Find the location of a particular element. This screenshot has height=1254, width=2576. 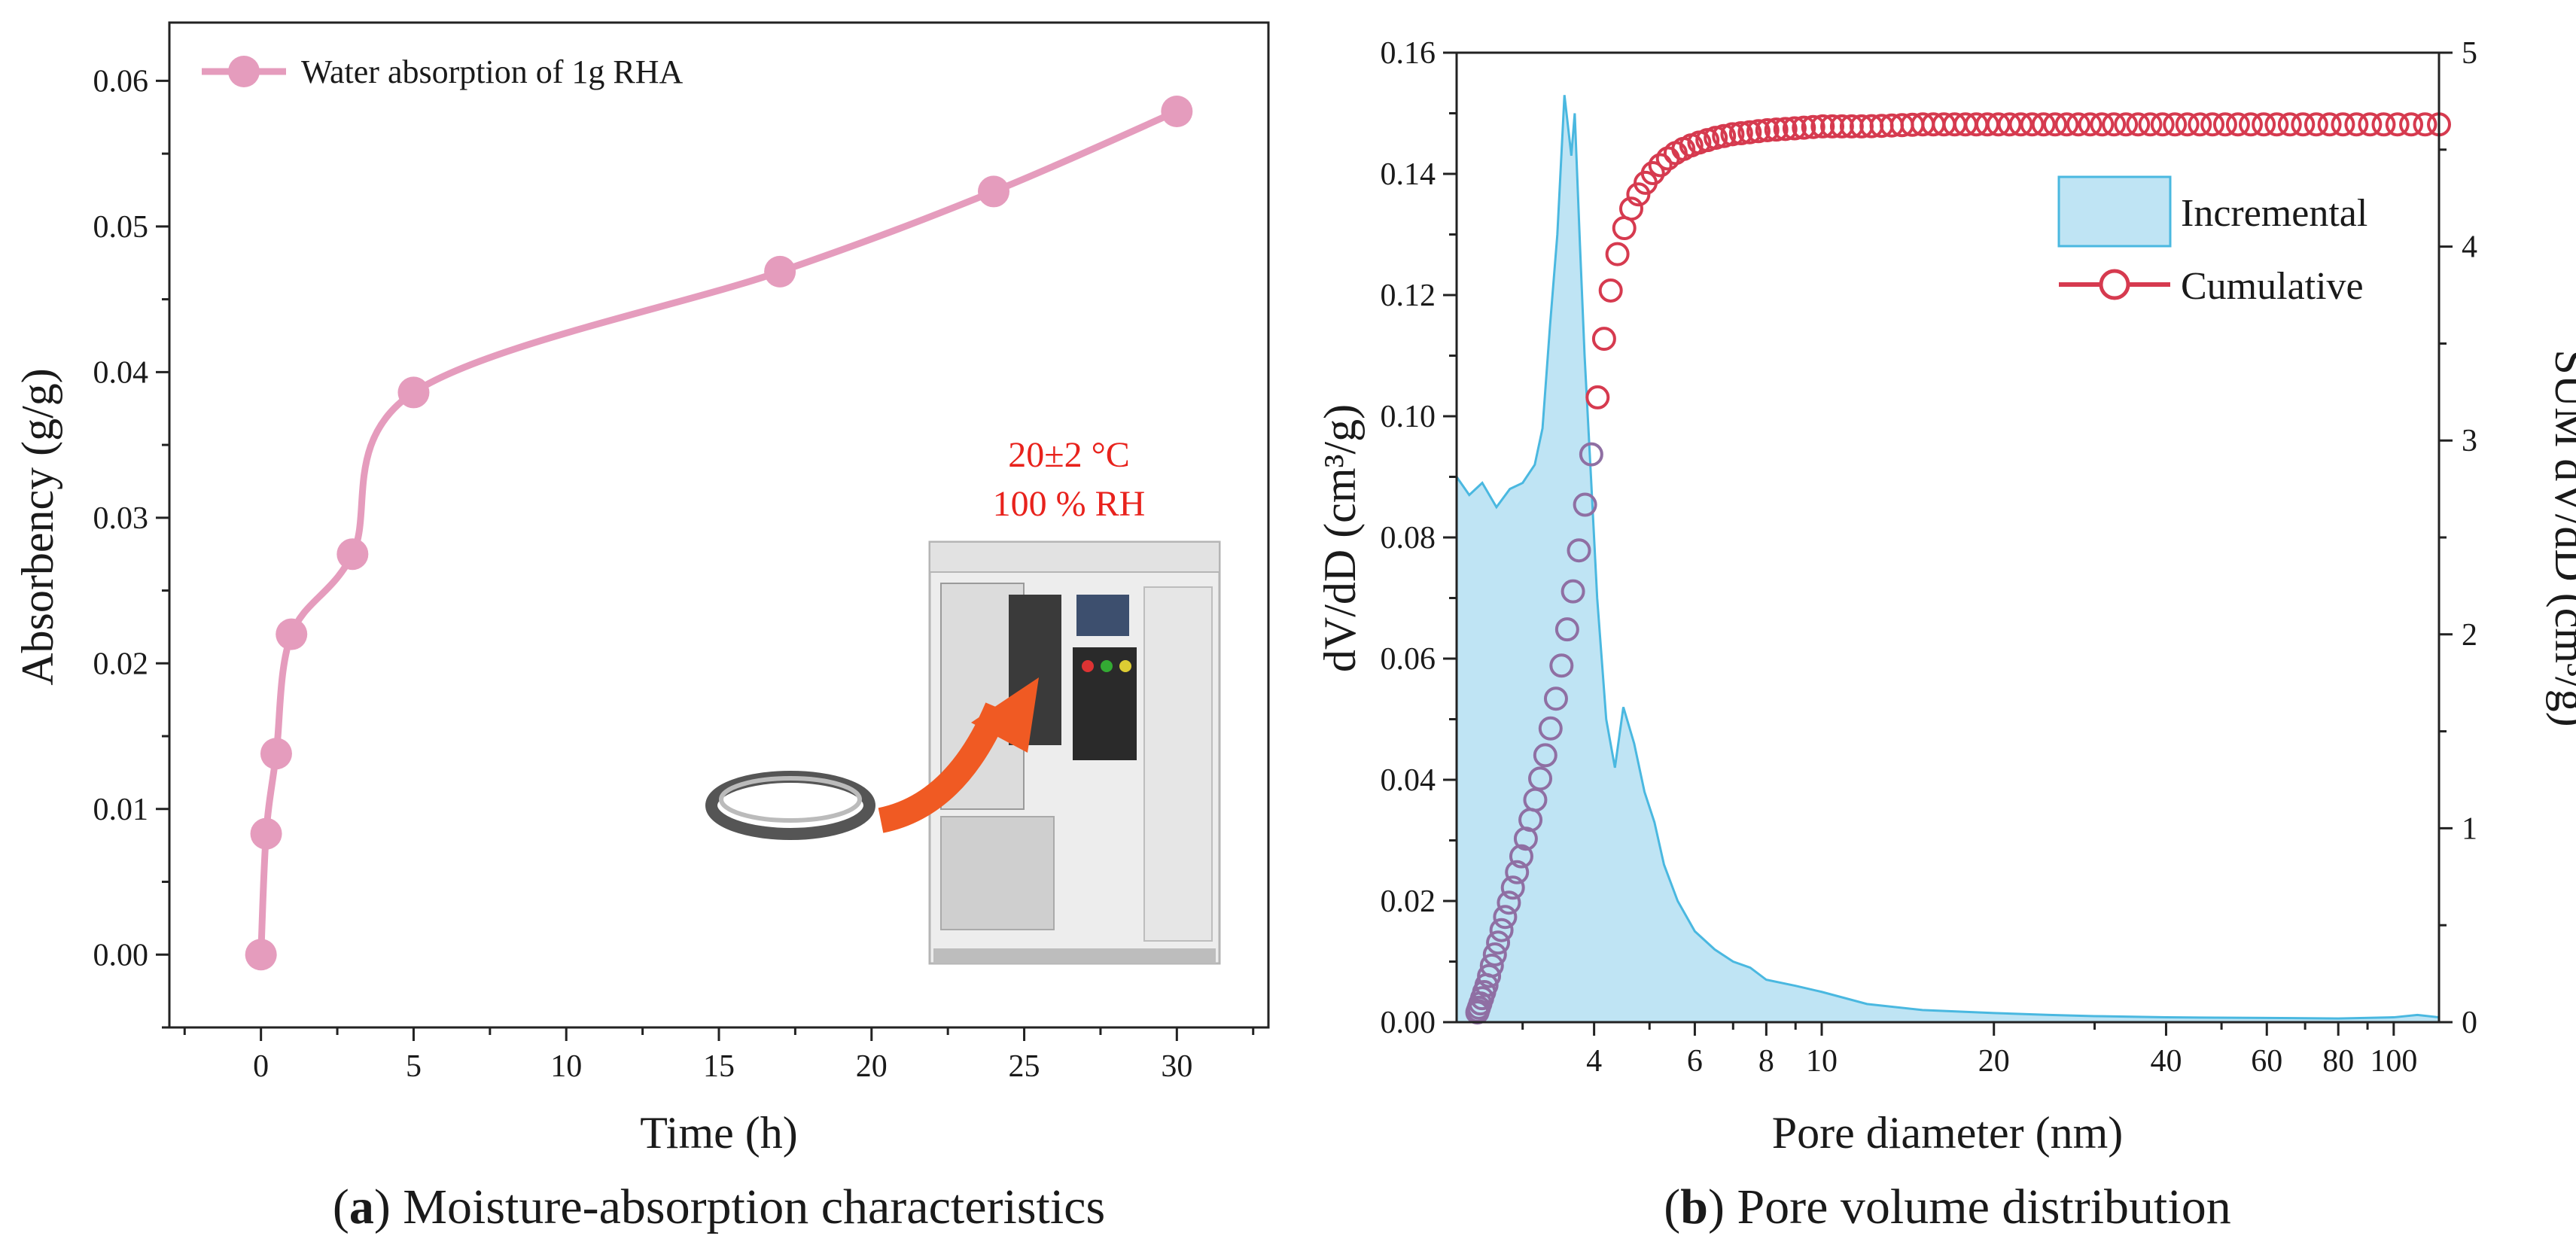

panel-a-legend: Water absorption of 1g RHA is located at coordinates (442, 71).